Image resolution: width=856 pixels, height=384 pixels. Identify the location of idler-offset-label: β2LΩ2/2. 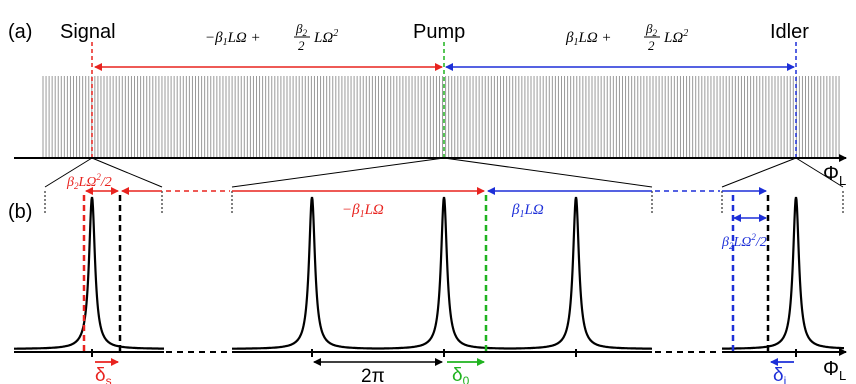
(744, 241).